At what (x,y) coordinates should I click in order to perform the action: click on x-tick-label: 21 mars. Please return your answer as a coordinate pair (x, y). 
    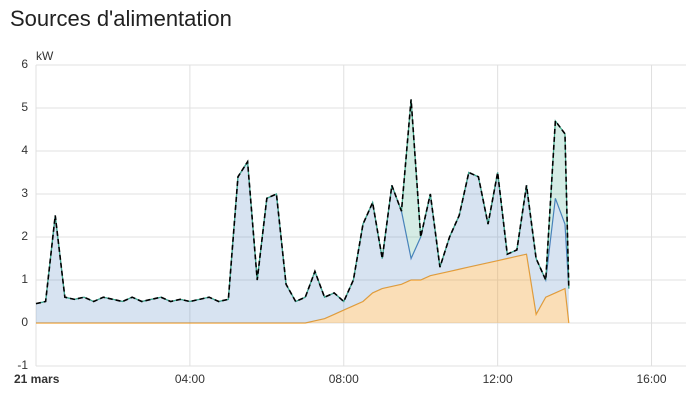
    Looking at the image, I should click on (37, 379).